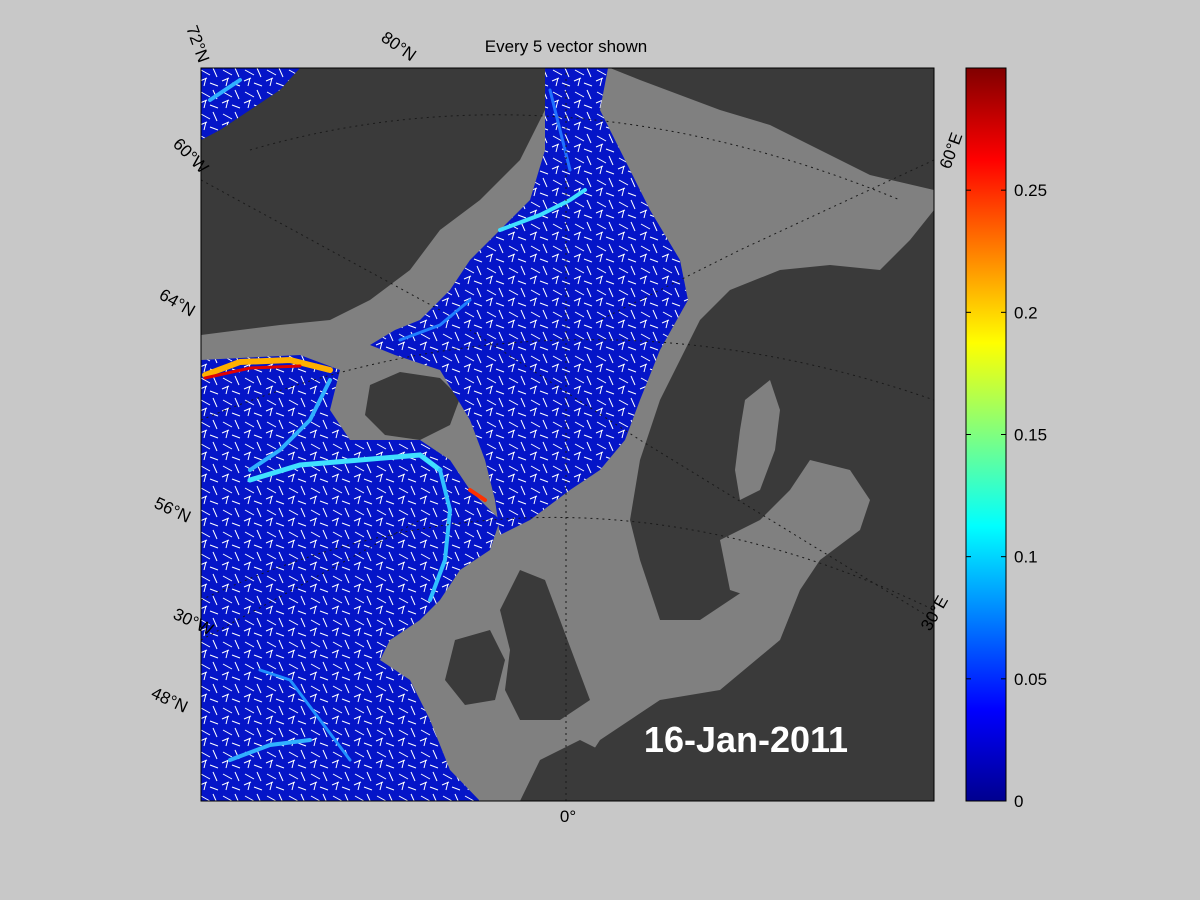 The height and width of the screenshot is (900, 1200). Describe the element at coordinates (951, 150) in the screenshot. I see `lon-label-60e: 60°E` at that location.